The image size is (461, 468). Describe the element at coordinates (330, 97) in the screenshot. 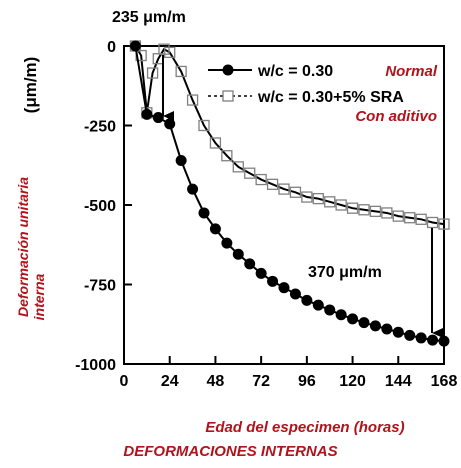

I see `legend-label-sra: w/c = 0.30+5% SRA` at that location.